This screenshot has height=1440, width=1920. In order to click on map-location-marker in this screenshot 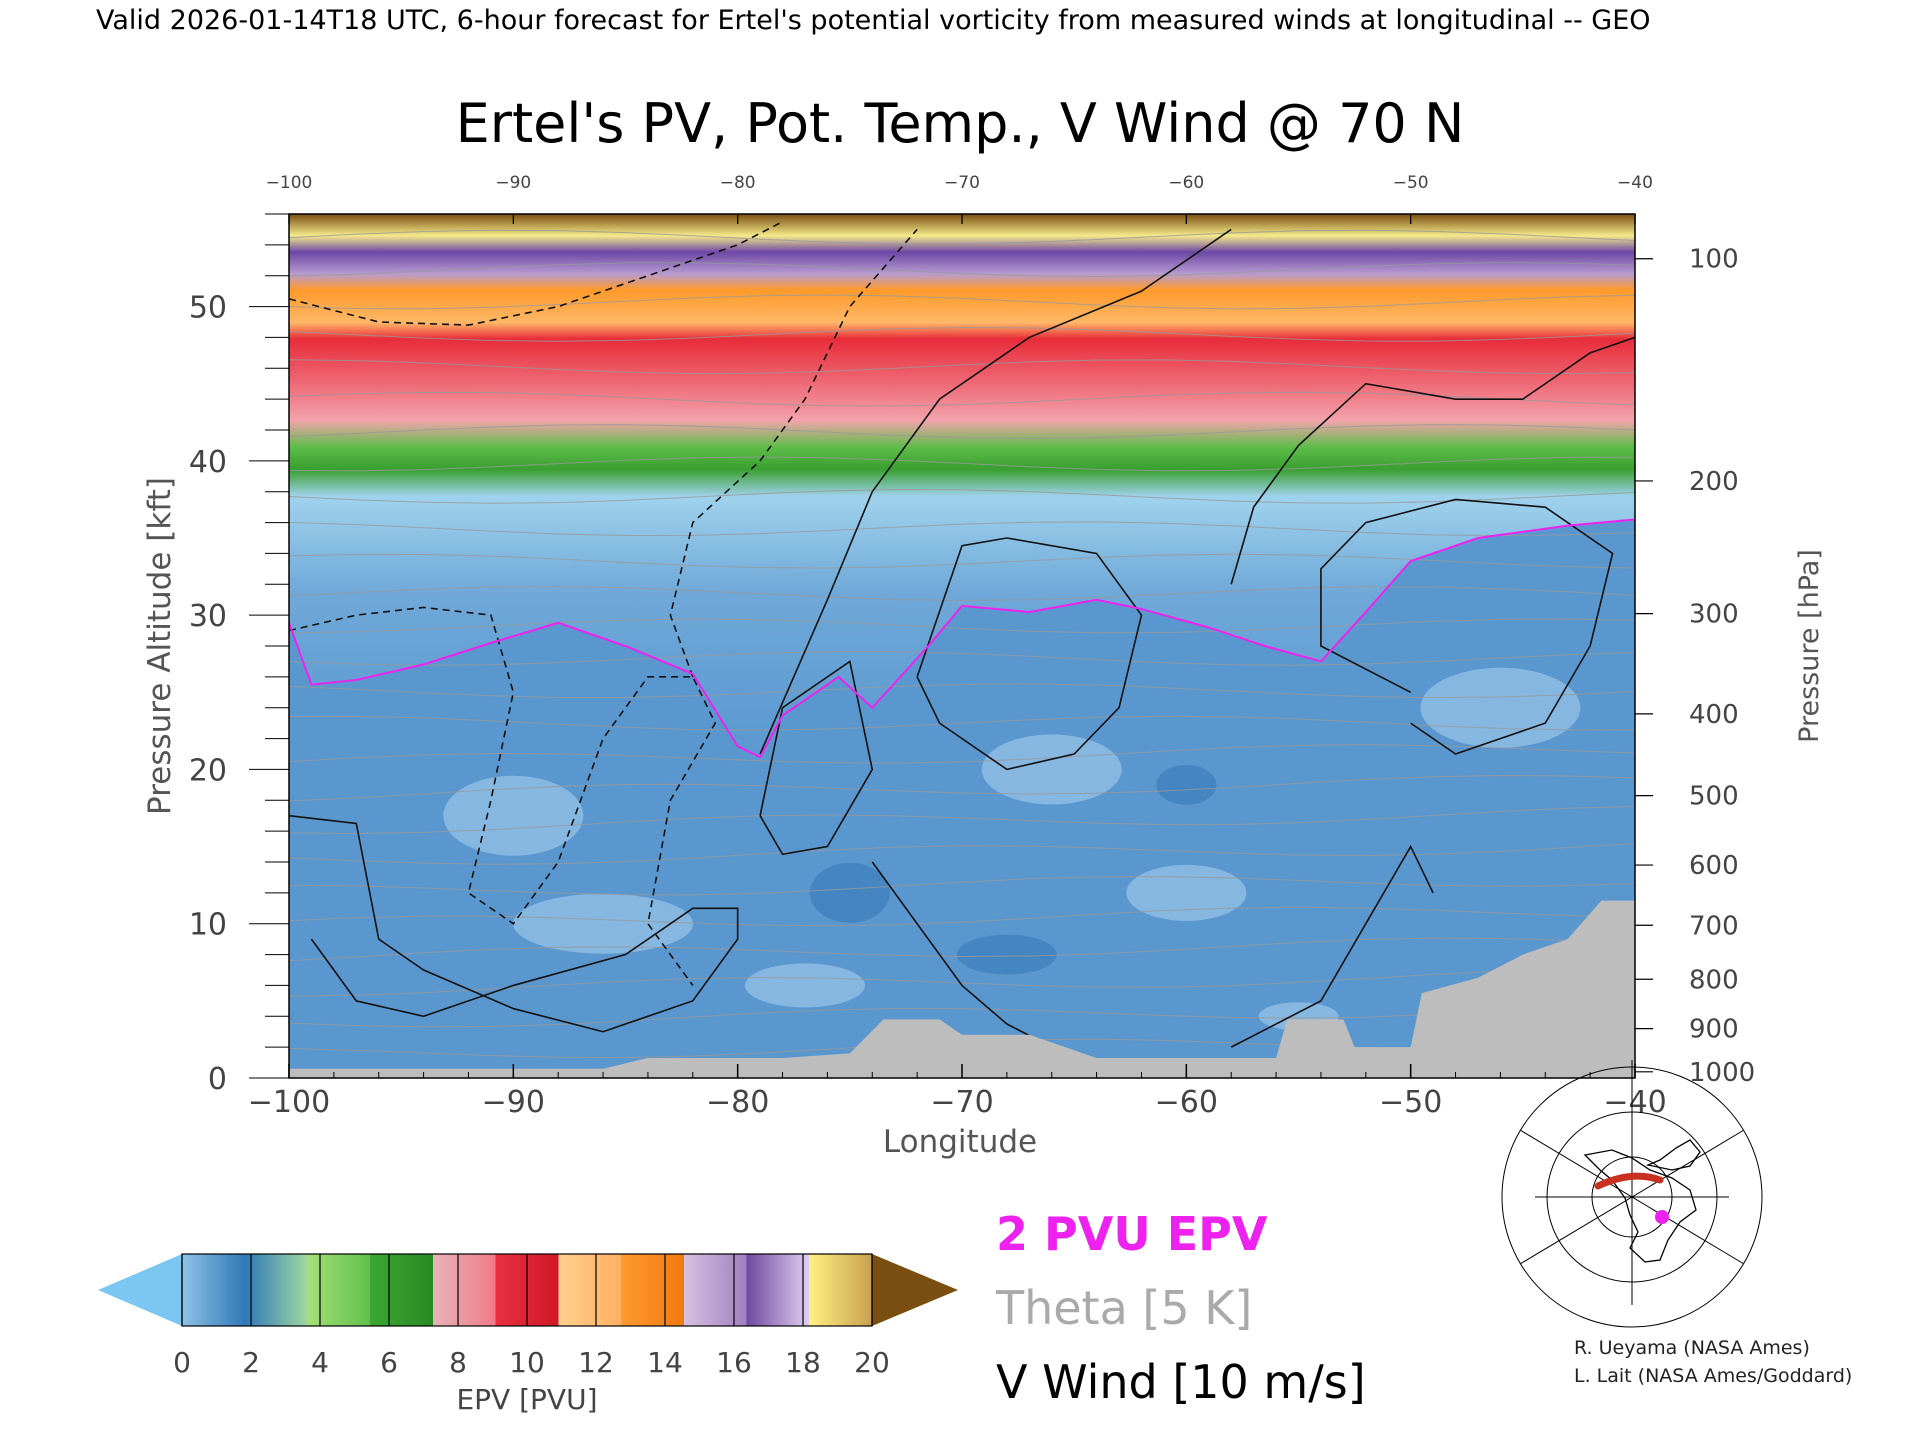, I will do `click(1662, 1217)`.